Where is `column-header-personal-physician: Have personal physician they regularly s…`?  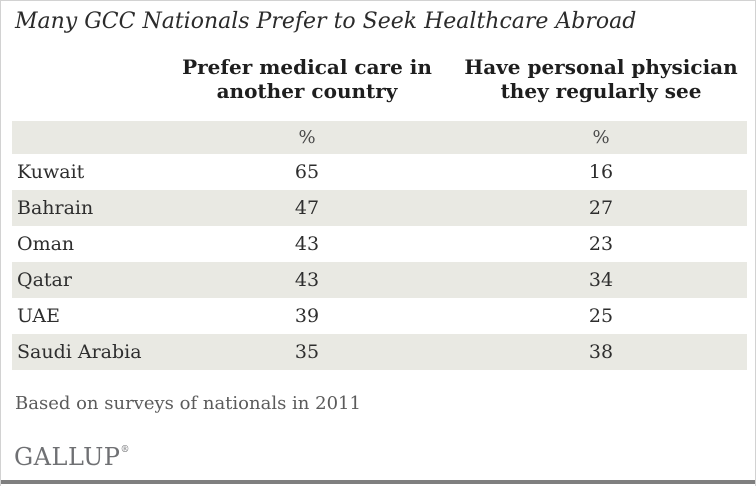 column-header-personal-physician: Have personal physician they regularly s… is located at coordinates (589, 79).